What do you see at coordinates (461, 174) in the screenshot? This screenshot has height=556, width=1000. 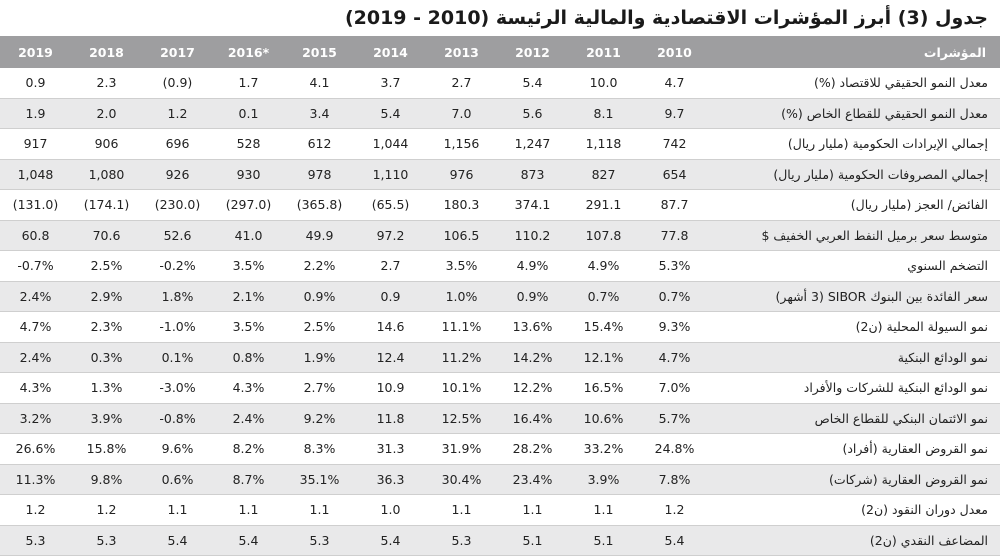 I see `value-cell: 976` at bounding box center [461, 174].